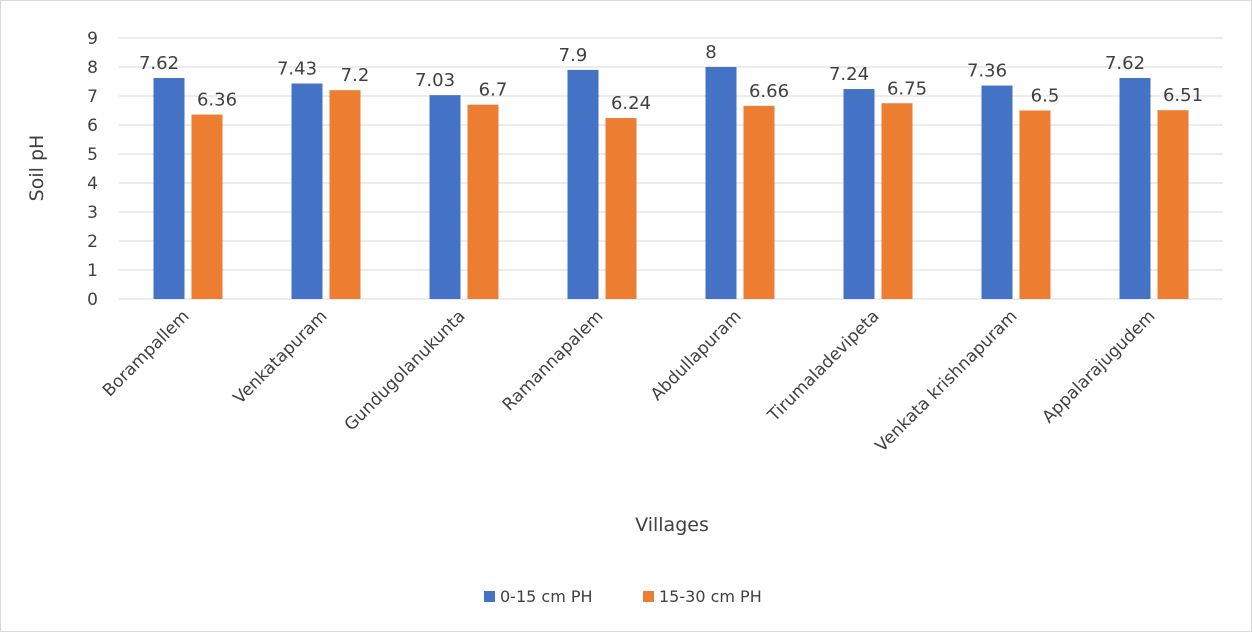 The width and height of the screenshot is (1252, 633). Describe the element at coordinates (92, 155) in the screenshot. I see `y-tick-label: 5` at that location.